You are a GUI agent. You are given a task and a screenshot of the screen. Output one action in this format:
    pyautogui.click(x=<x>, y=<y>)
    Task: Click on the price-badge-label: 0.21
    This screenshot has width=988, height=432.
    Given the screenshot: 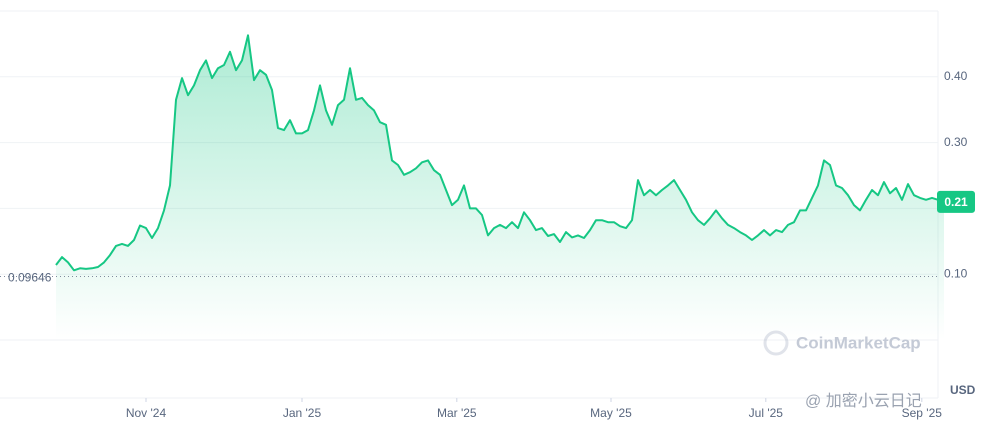 What is the action you would take?
    pyautogui.click(x=956, y=202)
    